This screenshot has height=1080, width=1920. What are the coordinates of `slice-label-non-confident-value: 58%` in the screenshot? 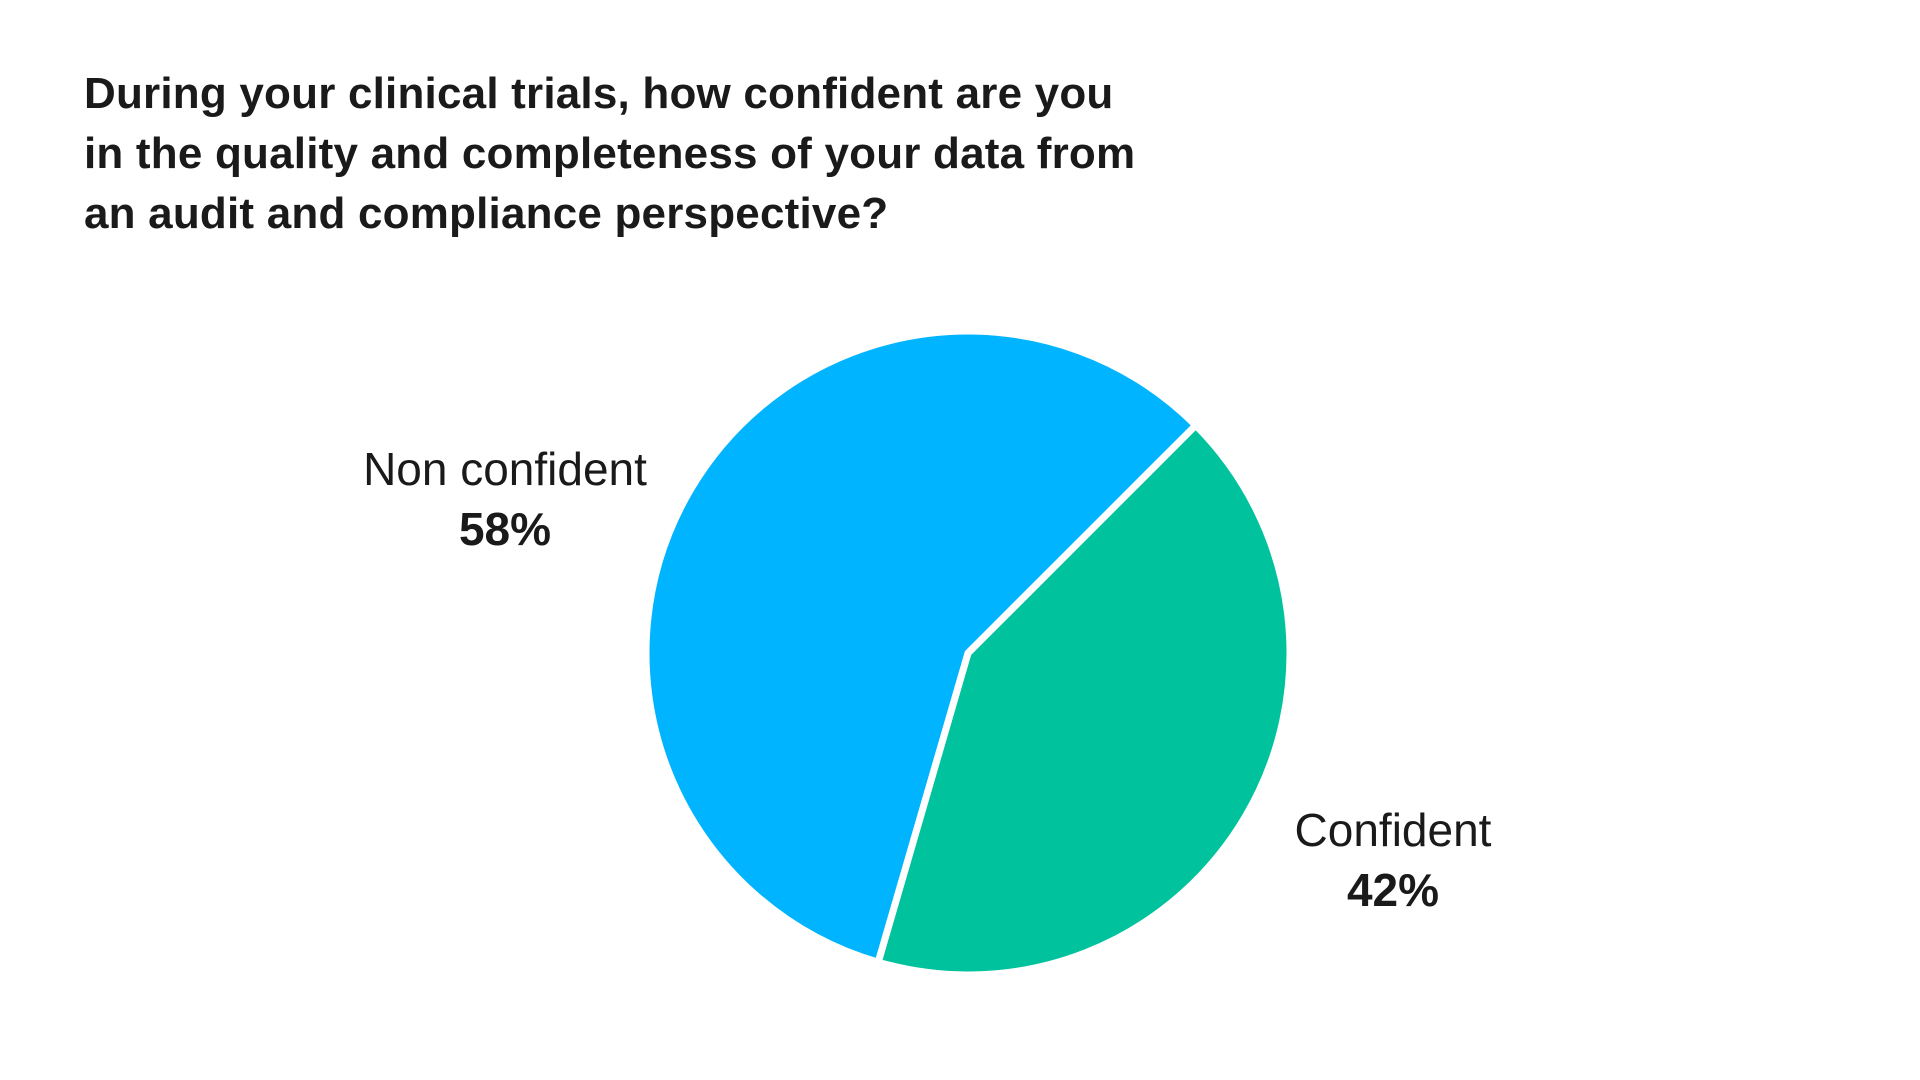 It's located at (505, 529).